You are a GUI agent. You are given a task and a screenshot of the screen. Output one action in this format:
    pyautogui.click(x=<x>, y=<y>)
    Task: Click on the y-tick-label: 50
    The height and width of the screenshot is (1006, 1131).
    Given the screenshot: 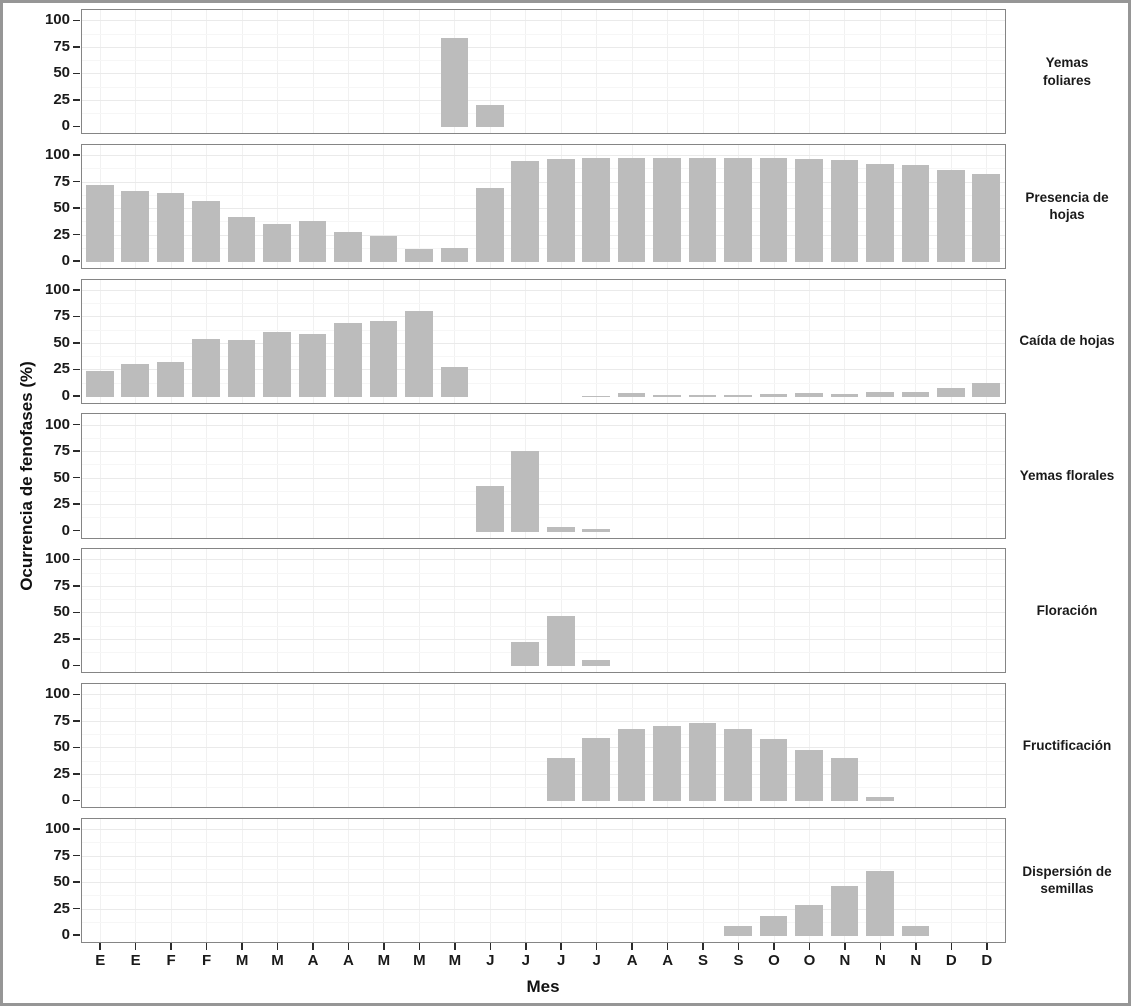 What is the action you would take?
    pyautogui.click(x=61, y=342)
    